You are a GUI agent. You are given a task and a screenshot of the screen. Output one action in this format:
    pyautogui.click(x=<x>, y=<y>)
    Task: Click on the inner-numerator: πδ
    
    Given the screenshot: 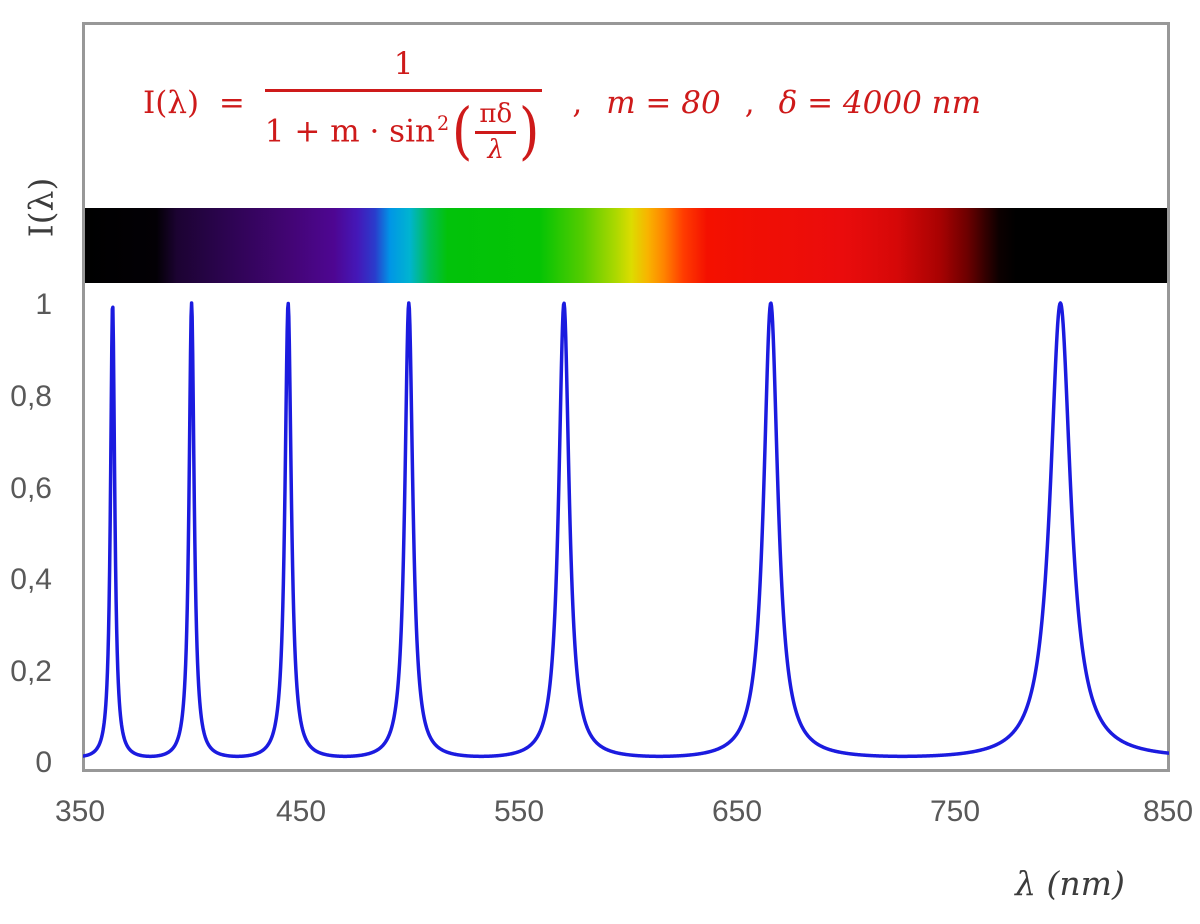 What is the action you would take?
    pyautogui.click(x=496, y=114)
    